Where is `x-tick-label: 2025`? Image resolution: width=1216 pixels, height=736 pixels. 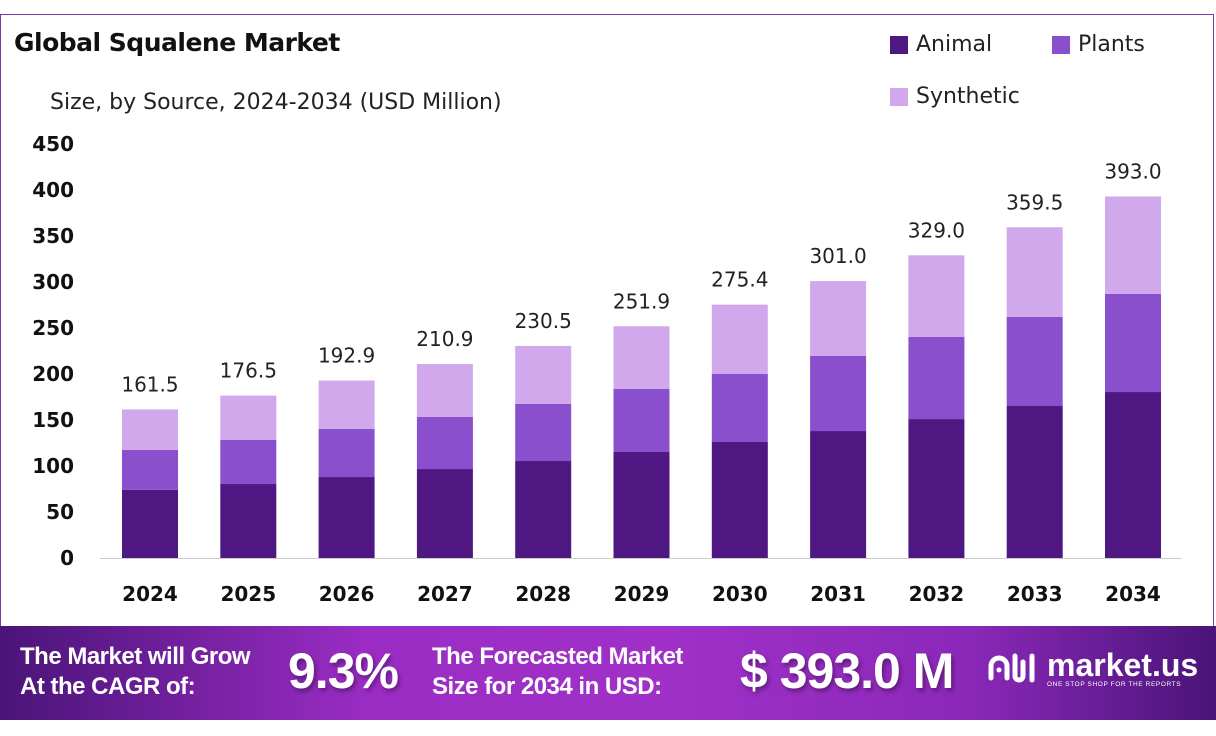
x-tick-label: 2025 is located at coordinates (248, 594).